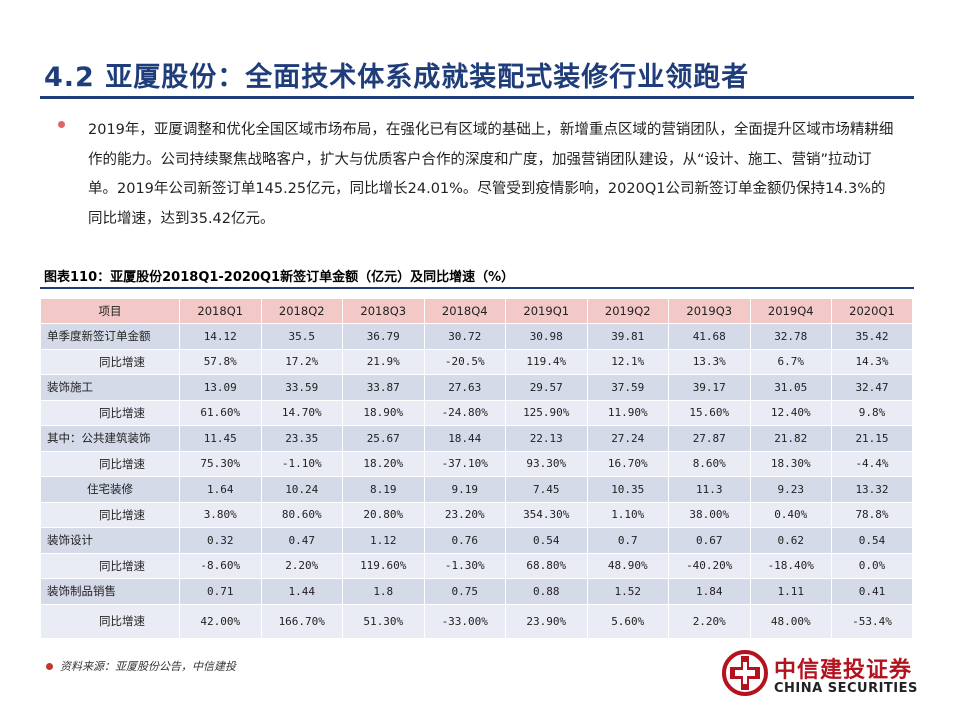 Image resolution: width=960 pixels, height=720 pixels. Describe the element at coordinates (301, 565) in the screenshot. I see `table-cell: 2.20%` at that location.